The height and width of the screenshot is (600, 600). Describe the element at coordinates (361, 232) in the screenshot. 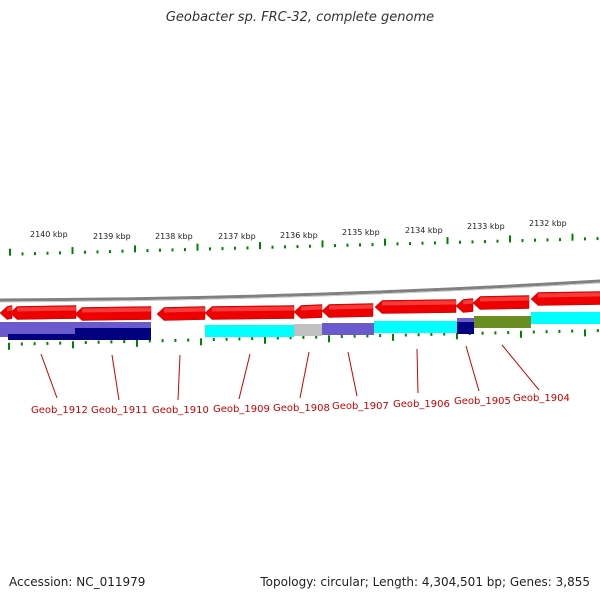

I see `scale-label: 2135 kbp` at that location.